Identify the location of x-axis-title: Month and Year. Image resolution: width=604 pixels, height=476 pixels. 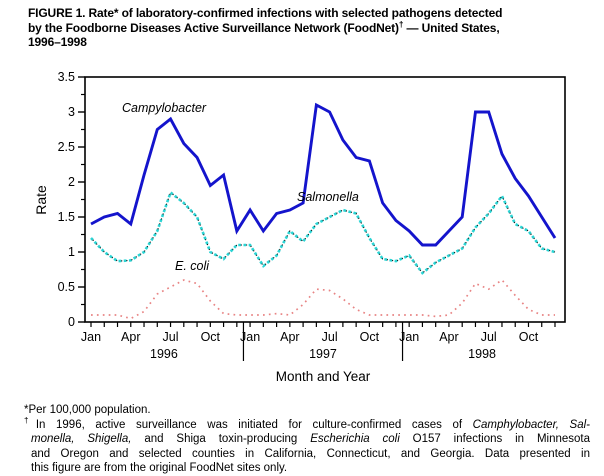
(323, 376).